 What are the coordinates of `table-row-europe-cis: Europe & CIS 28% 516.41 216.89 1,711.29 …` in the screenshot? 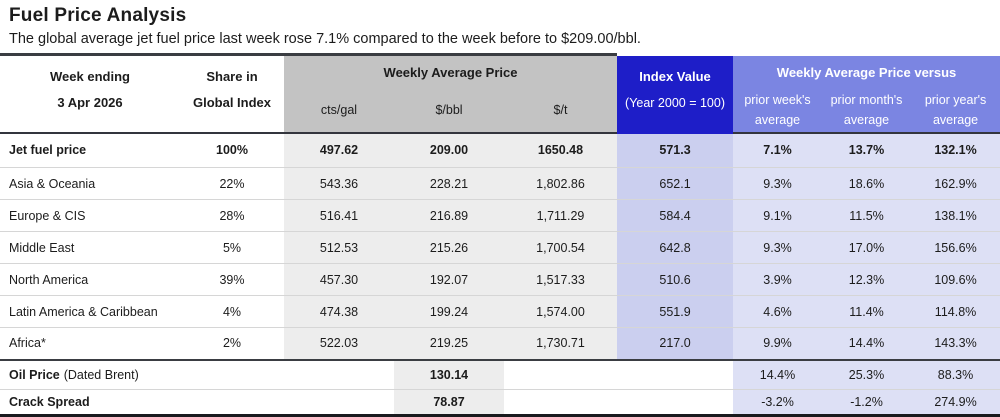 It's located at (500, 215).